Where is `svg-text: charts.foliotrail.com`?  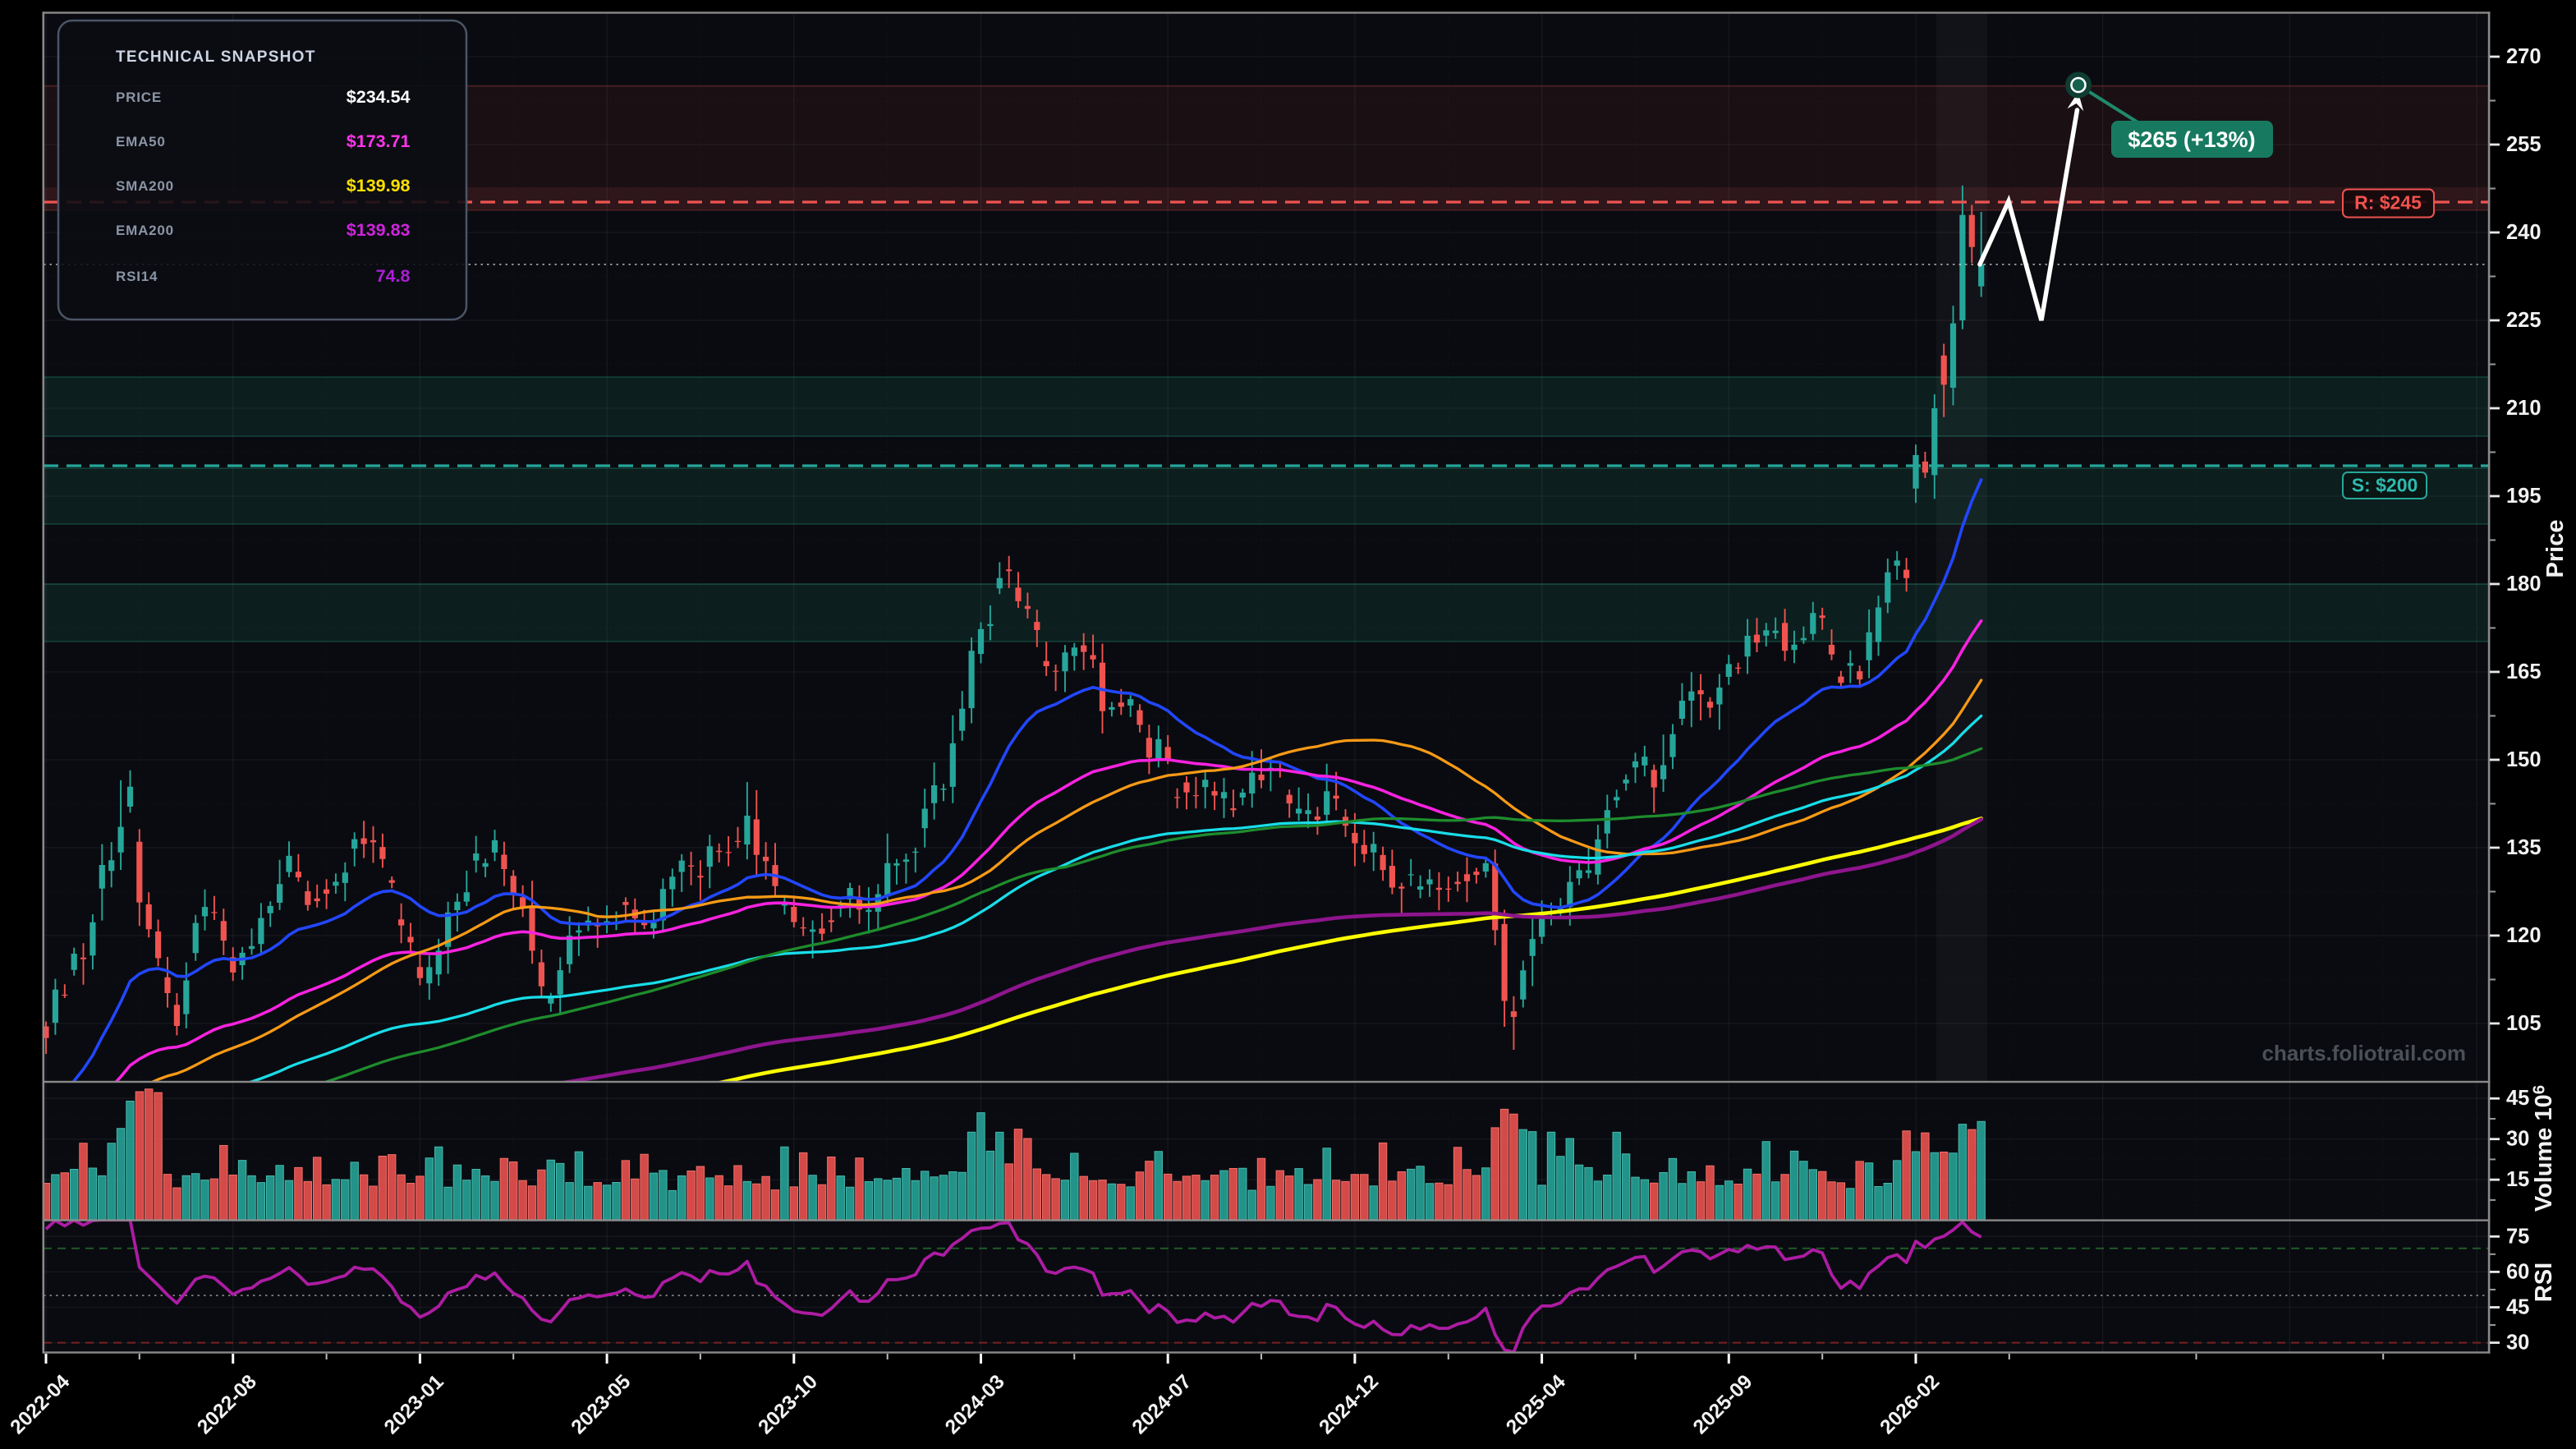 svg-text: charts.foliotrail.com is located at coordinates (2364, 1053).